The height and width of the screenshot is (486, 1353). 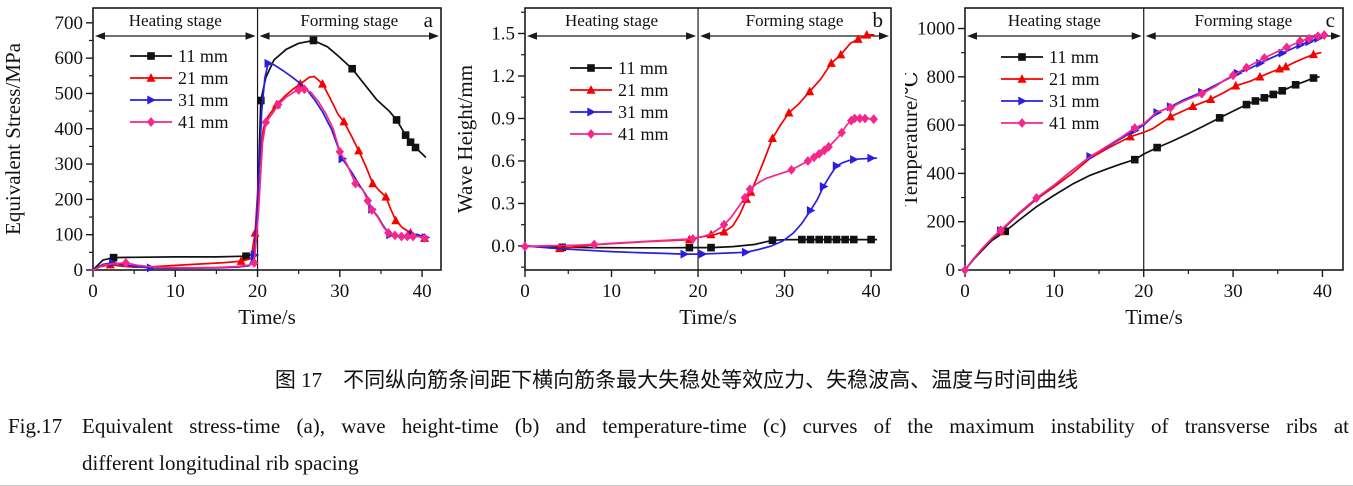 What do you see at coordinates (467, 139) in the screenshot?
I see `y-axis-label: Wave Height/mm` at bounding box center [467, 139].